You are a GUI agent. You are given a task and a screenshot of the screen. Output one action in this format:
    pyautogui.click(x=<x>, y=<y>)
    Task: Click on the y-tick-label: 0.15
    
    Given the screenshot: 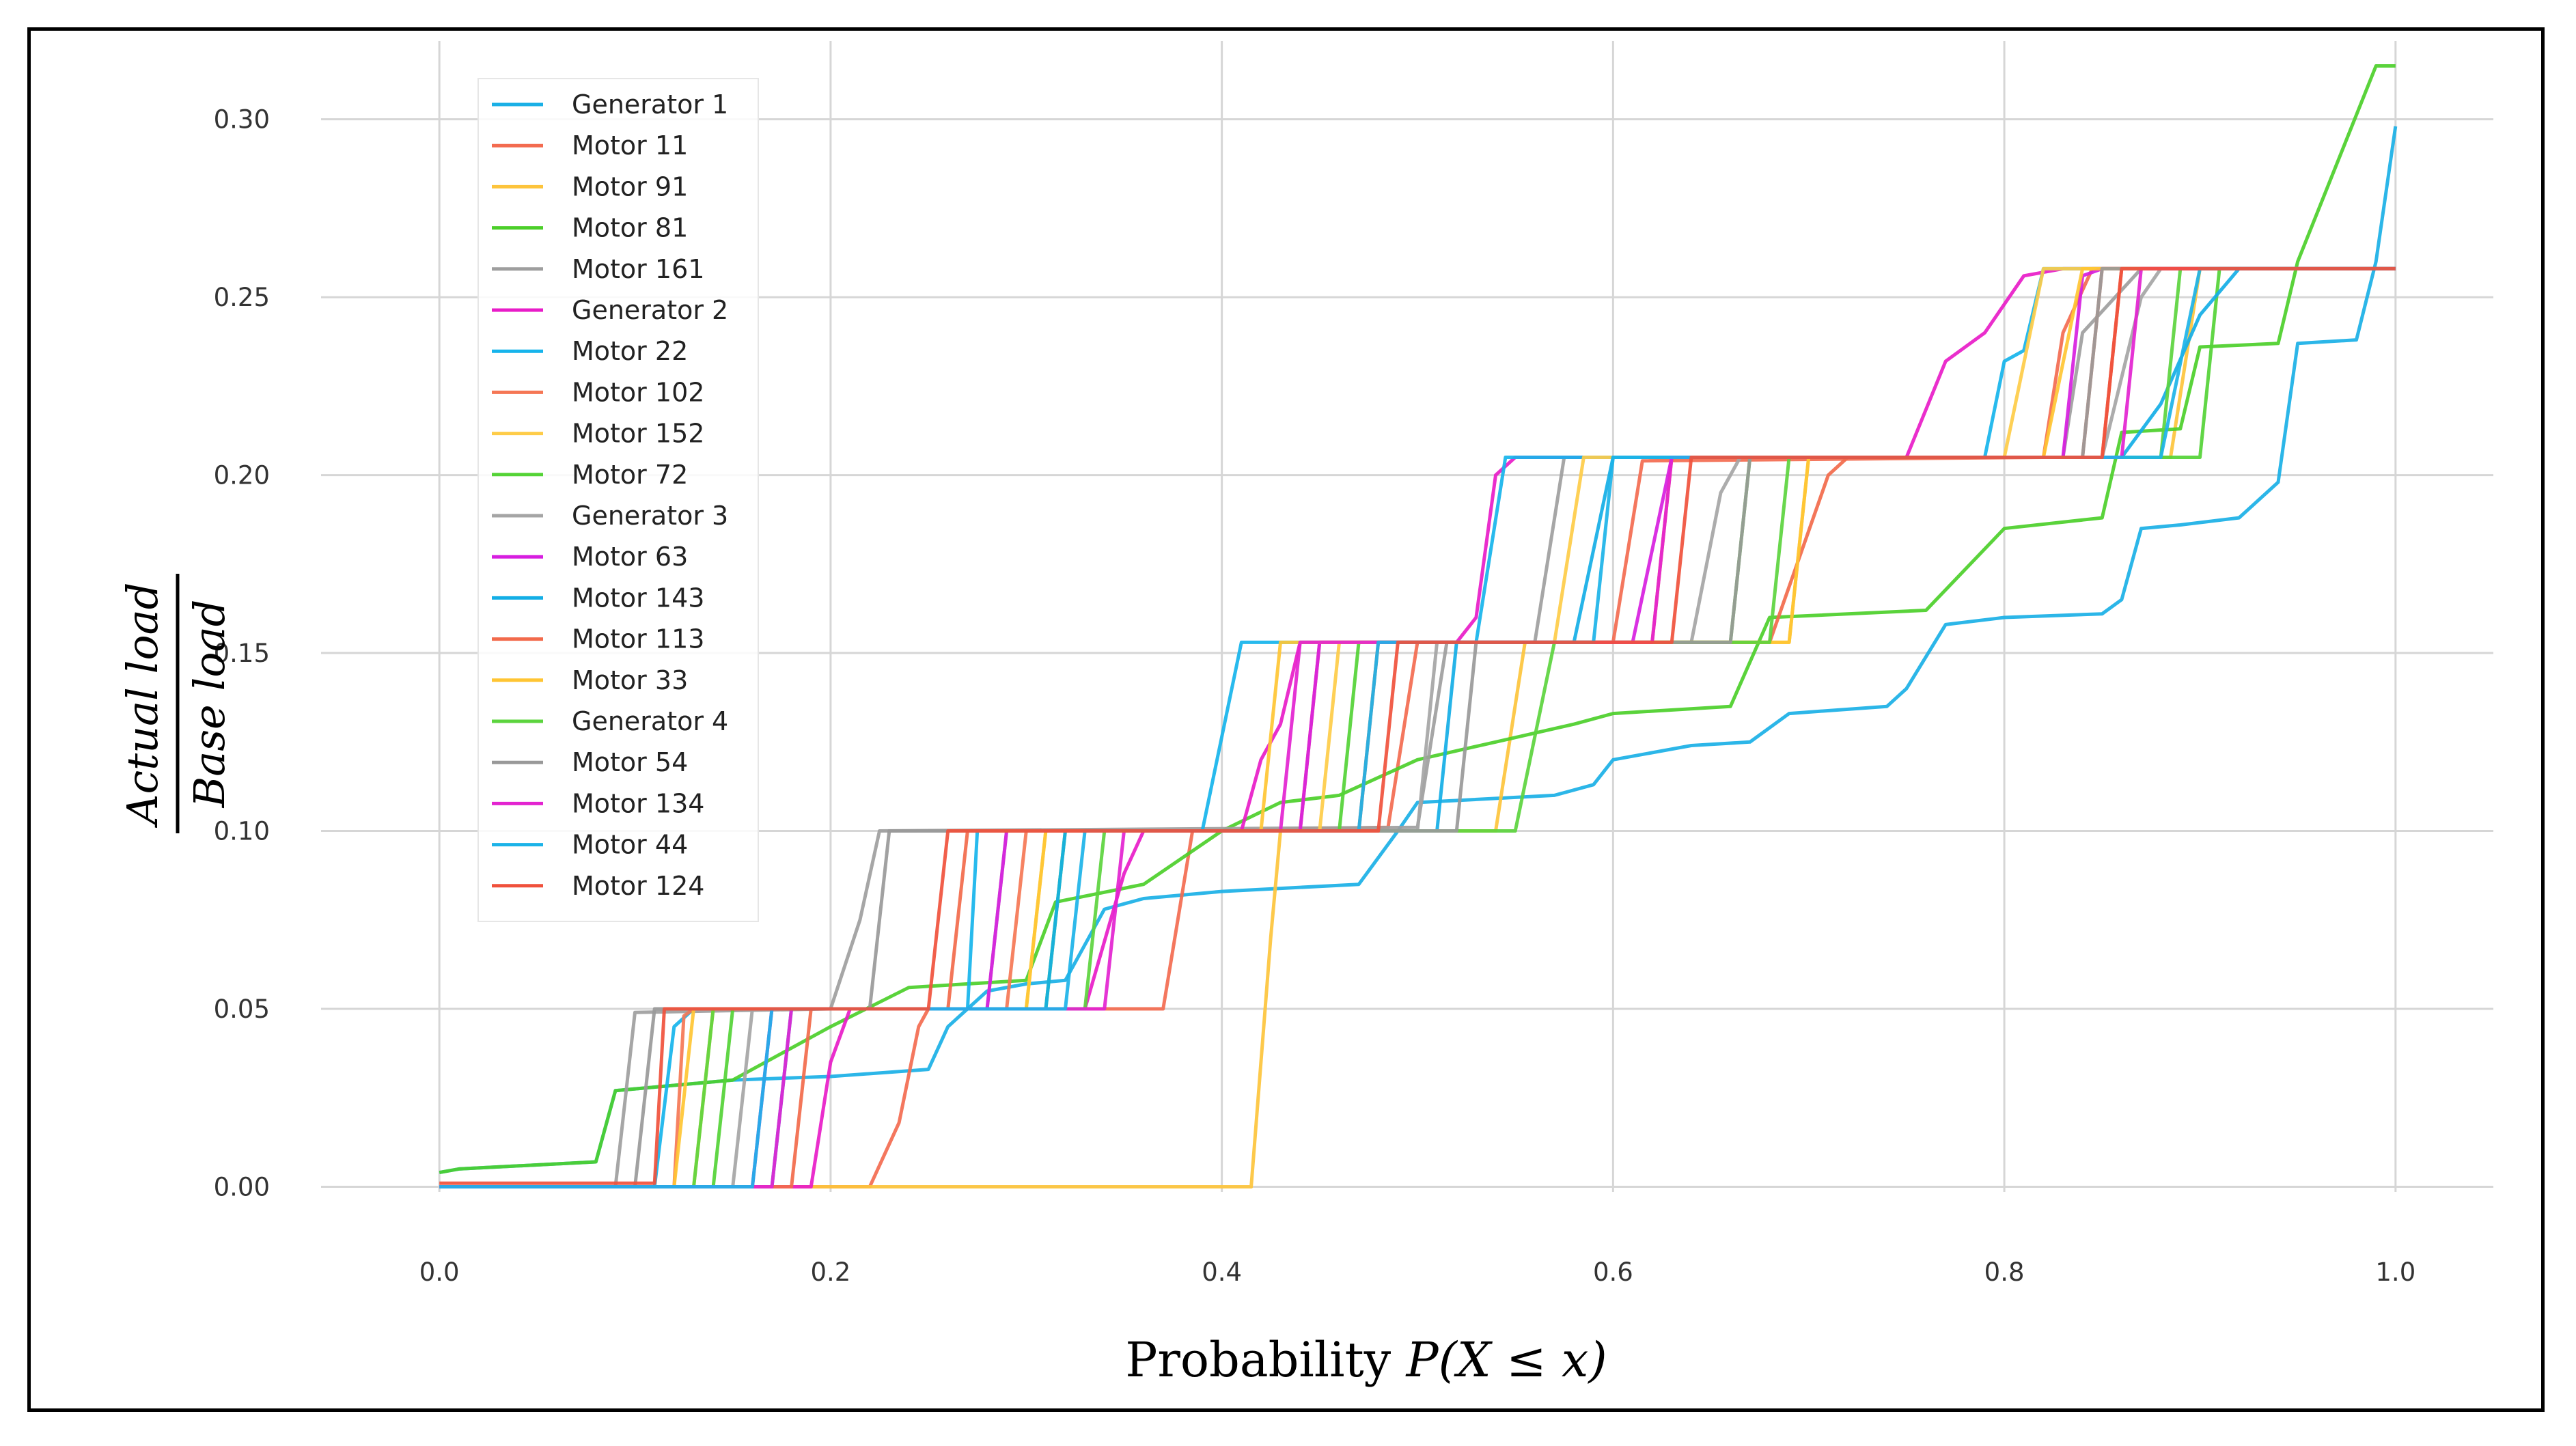 What is the action you would take?
    pyautogui.click(x=242, y=653)
    